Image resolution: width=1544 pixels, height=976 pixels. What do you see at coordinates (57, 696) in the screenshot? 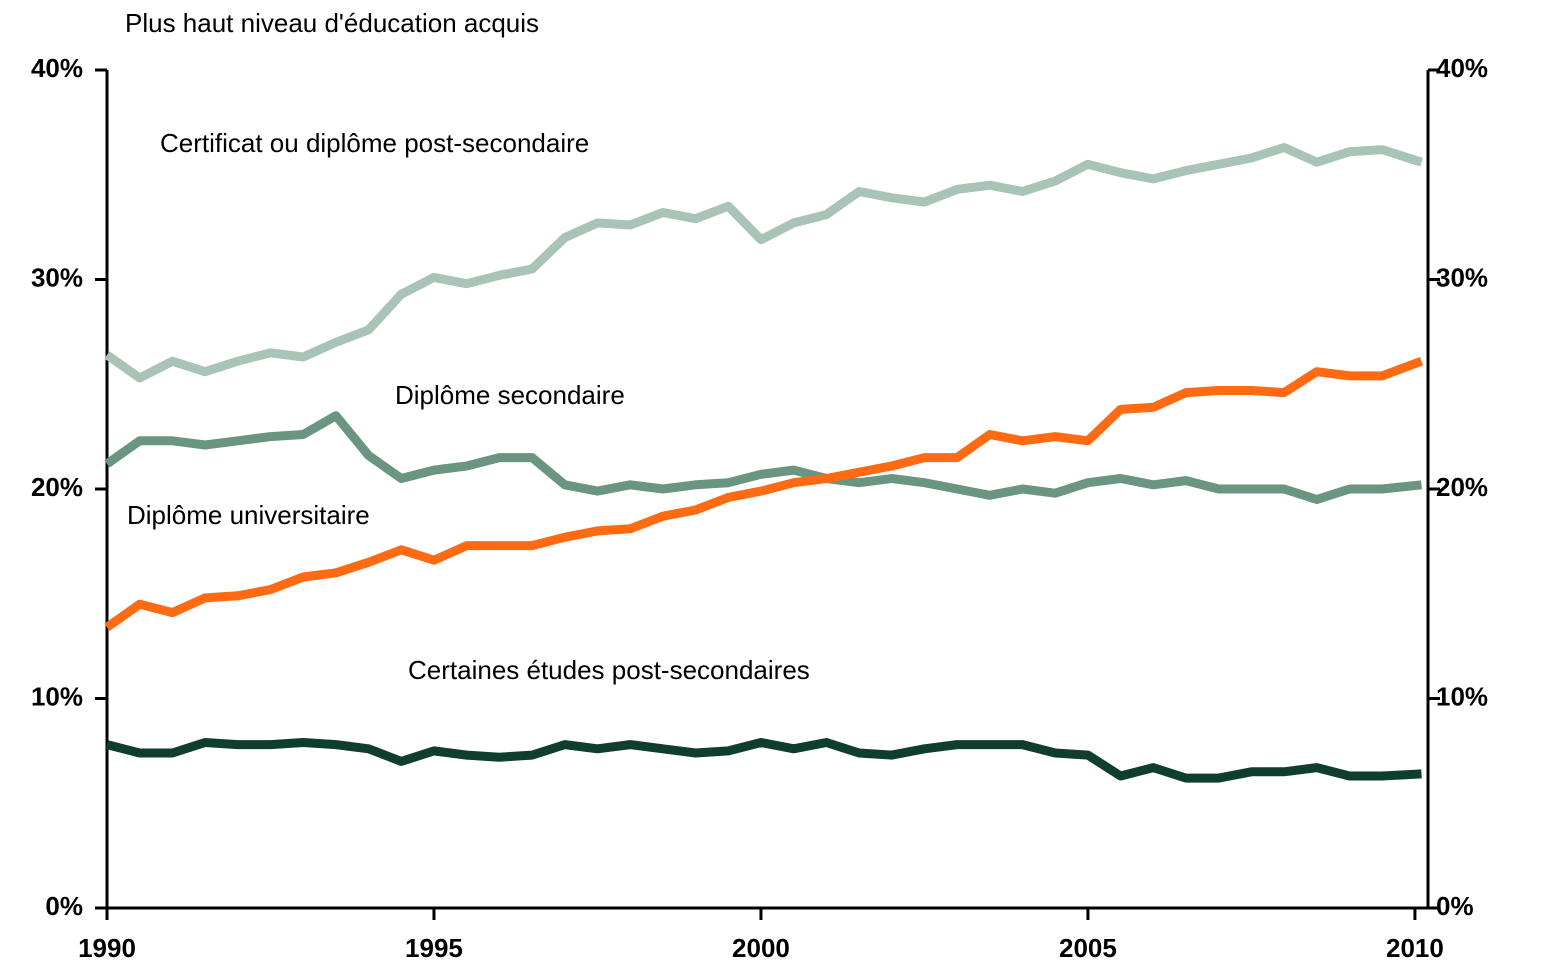
I see `y-tick-label: 10%` at bounding box center [57, 696].